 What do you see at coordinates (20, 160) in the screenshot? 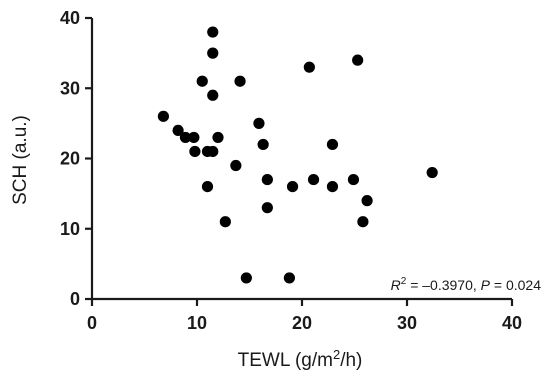
I see `y-axis-title: SCH (a.u.)` at bounding box center [20, 160].